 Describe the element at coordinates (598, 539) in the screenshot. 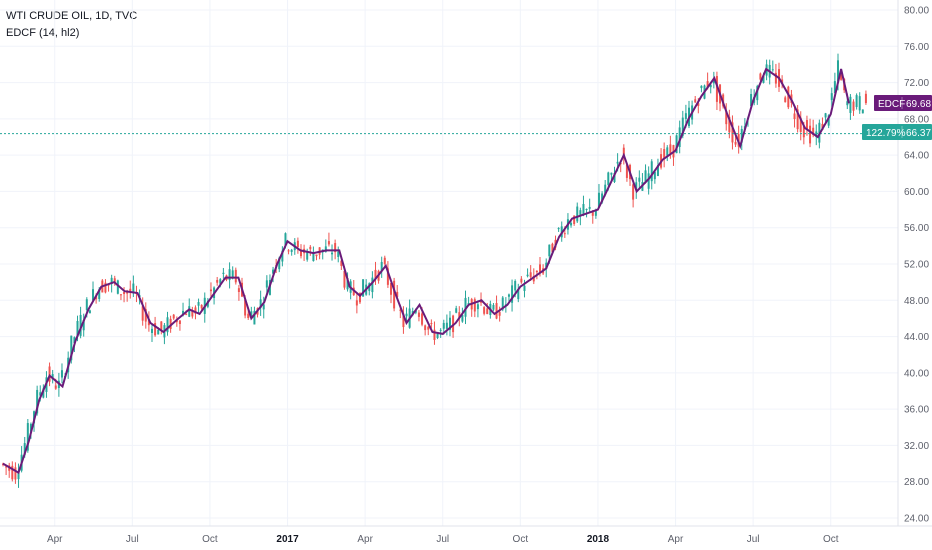

I see `x-tick-label: 2018` at that location.